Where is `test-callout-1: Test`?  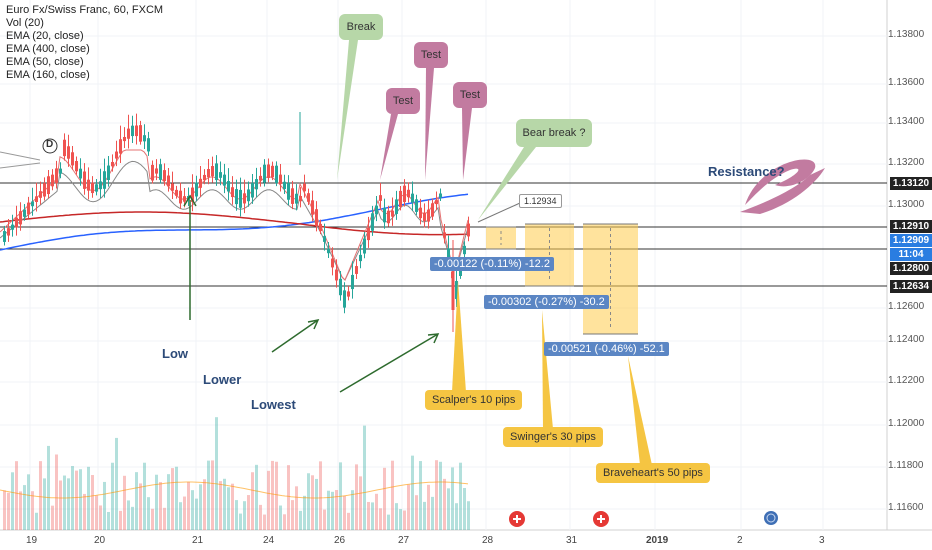 test-callout-1: Test is located at coordinates (403, 101).